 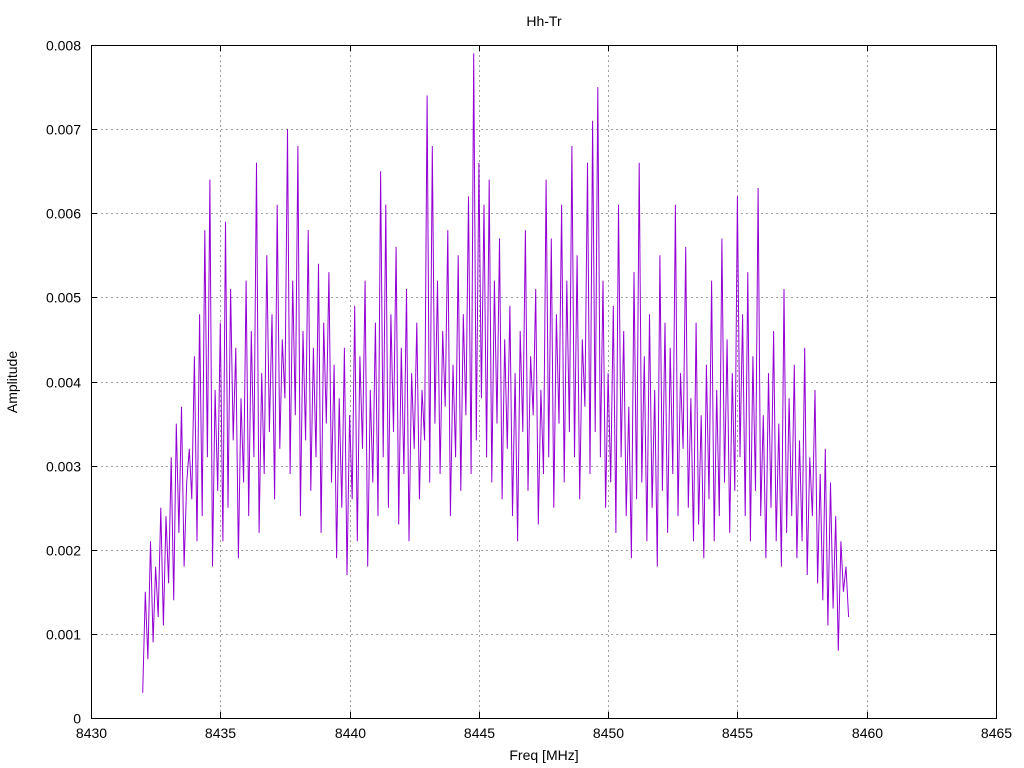 I want to click on x-tick-label: 8445, so click(x=479, y=733).